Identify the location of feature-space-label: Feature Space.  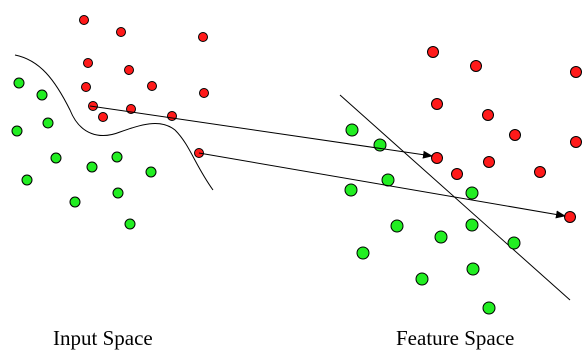
(455, 338).